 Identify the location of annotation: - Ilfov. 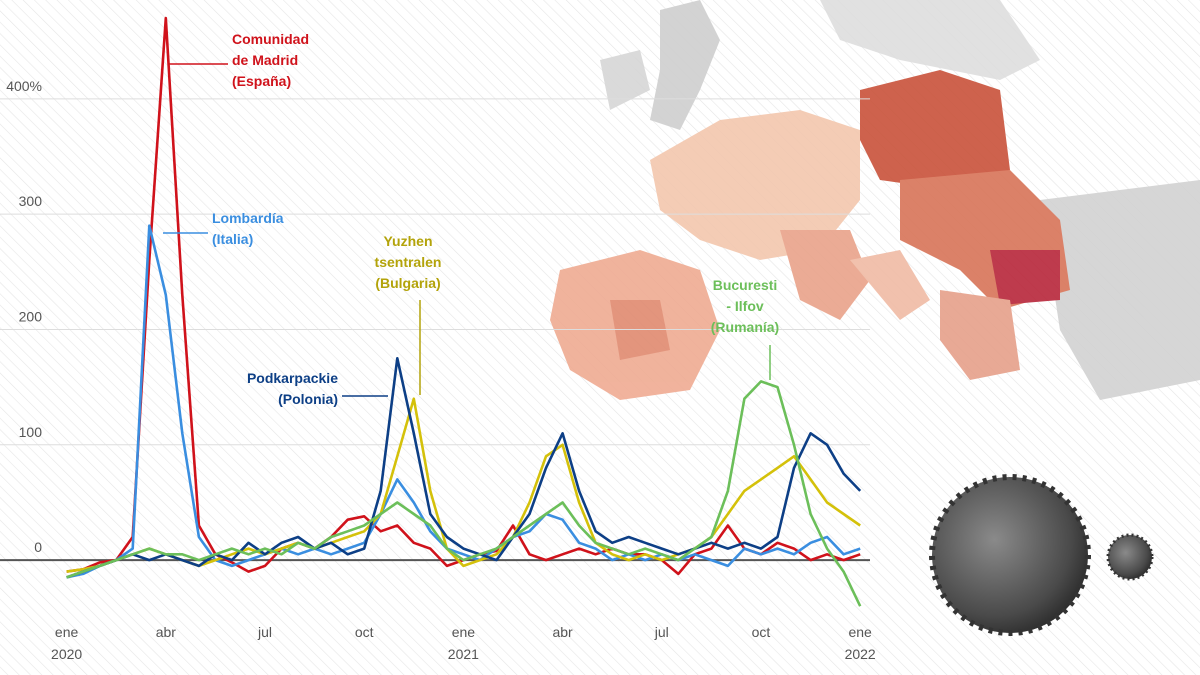
(745, 306).